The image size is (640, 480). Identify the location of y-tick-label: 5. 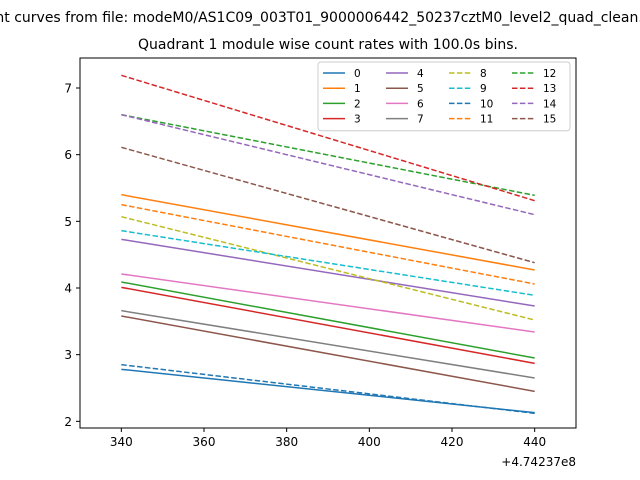
(68, 222).